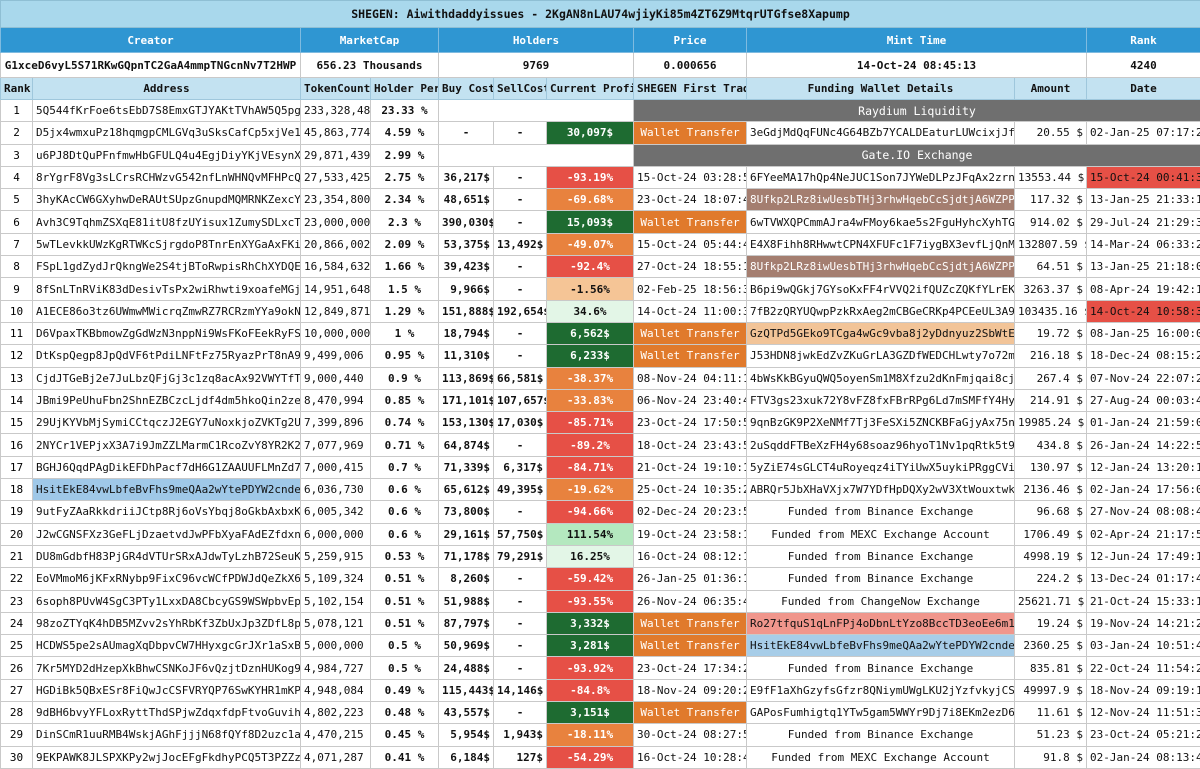 The height and width of the screenshot is (769, 1200). What do you see at coordinates (590, 222) in the screenshot?
I see `current-profit-cell: 15,093$` at bounding box center [590, 222].